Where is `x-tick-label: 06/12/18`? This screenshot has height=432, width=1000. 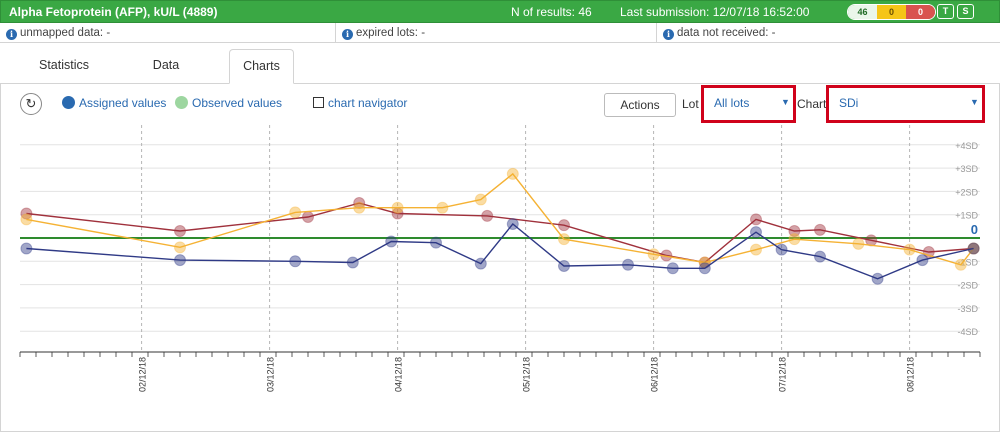 x-tick-label: 06/12/18 is located at coordinates (655, 374).